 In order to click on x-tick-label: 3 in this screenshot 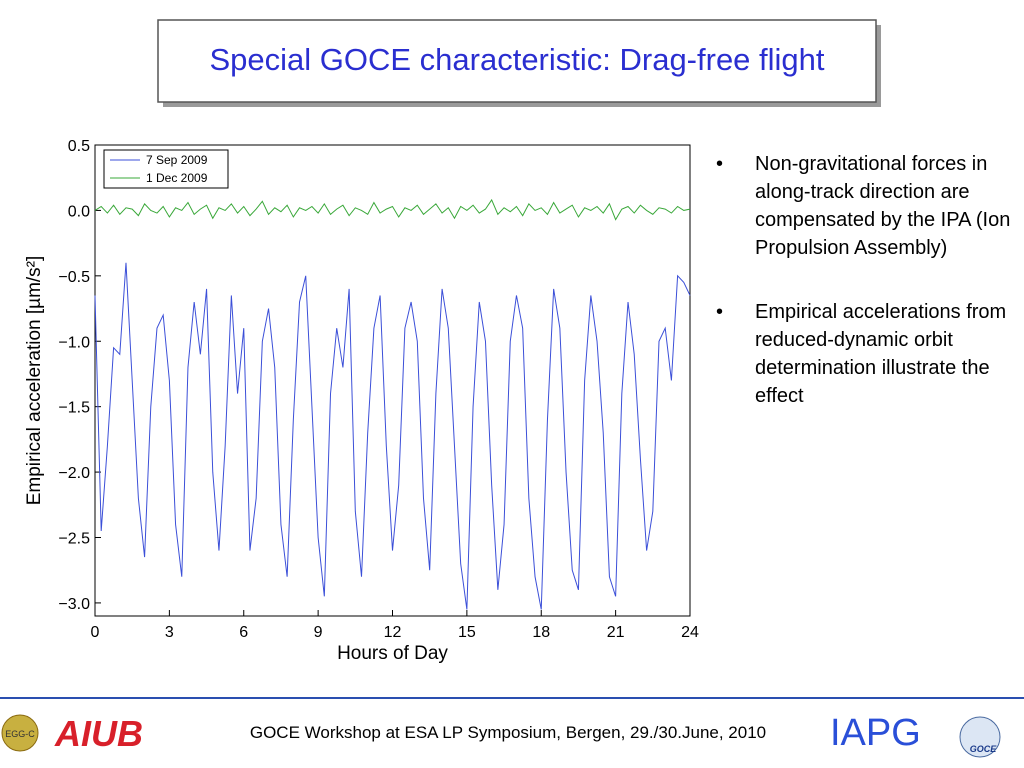, I will do `click(169, 632)`.